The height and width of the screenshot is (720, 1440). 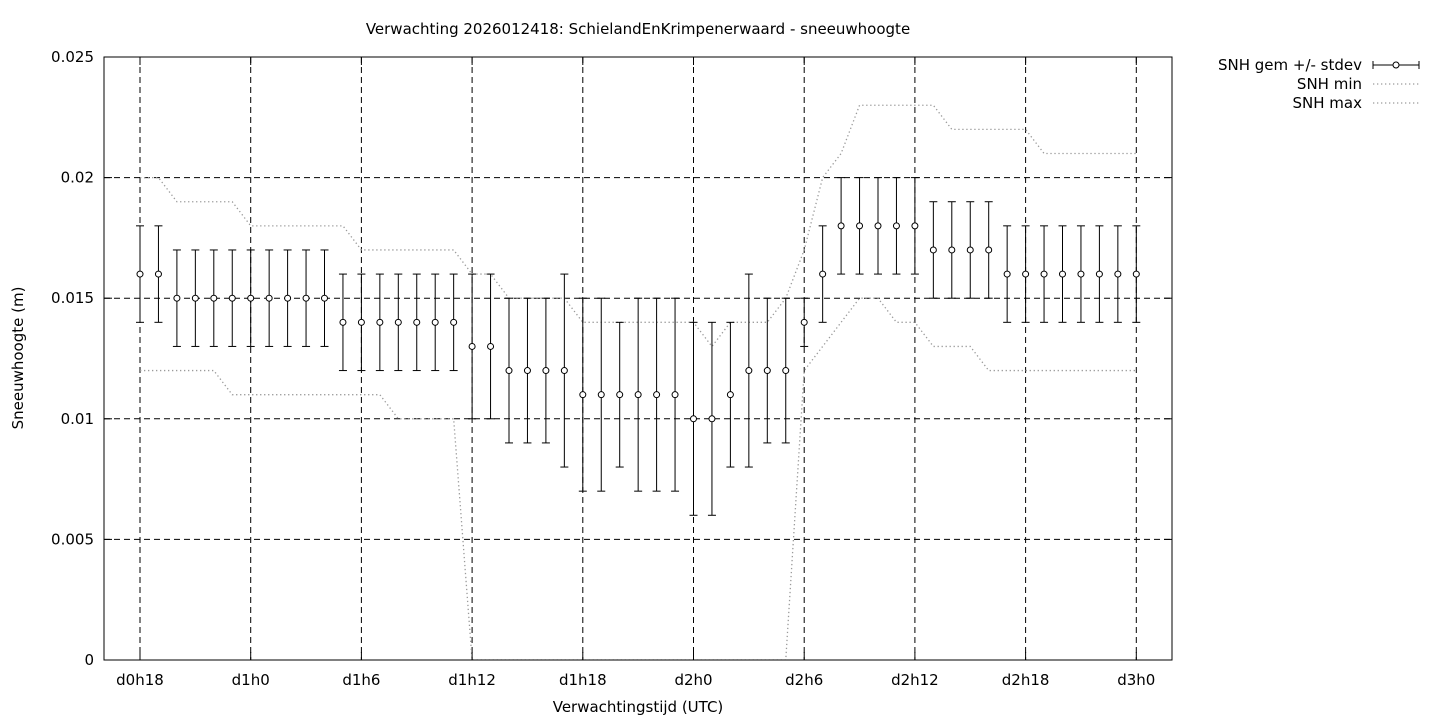 What do you see at coordinates (140, 680) in the screenshot?
I see `x-tick-label: d0h18` at bounding box center [140, 680].